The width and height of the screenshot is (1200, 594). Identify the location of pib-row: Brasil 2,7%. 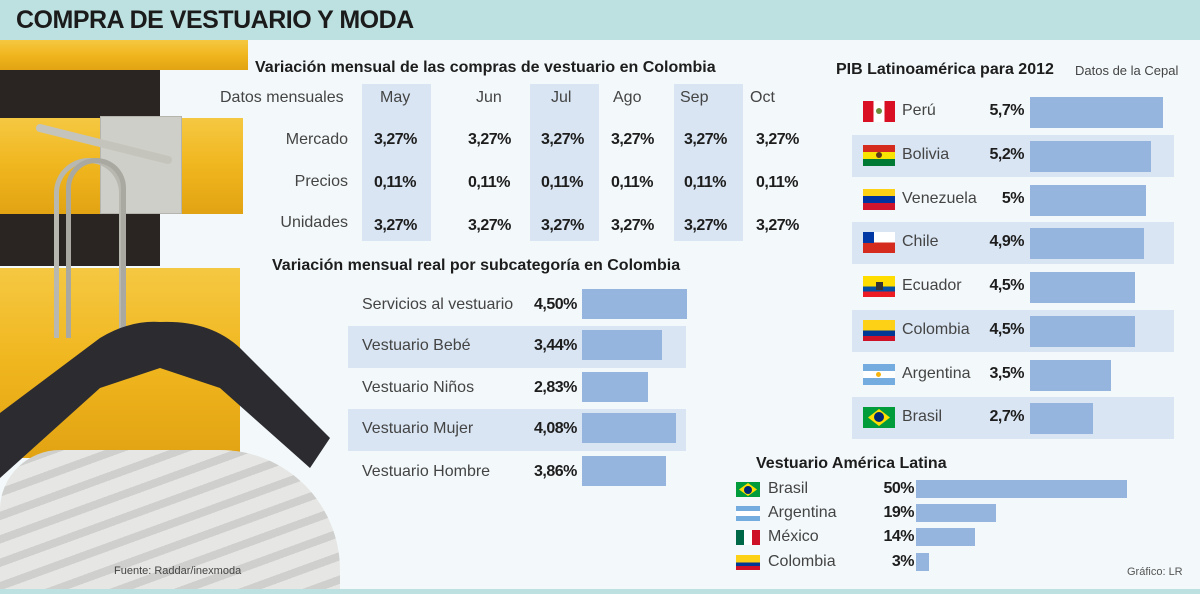
(1013, 418).